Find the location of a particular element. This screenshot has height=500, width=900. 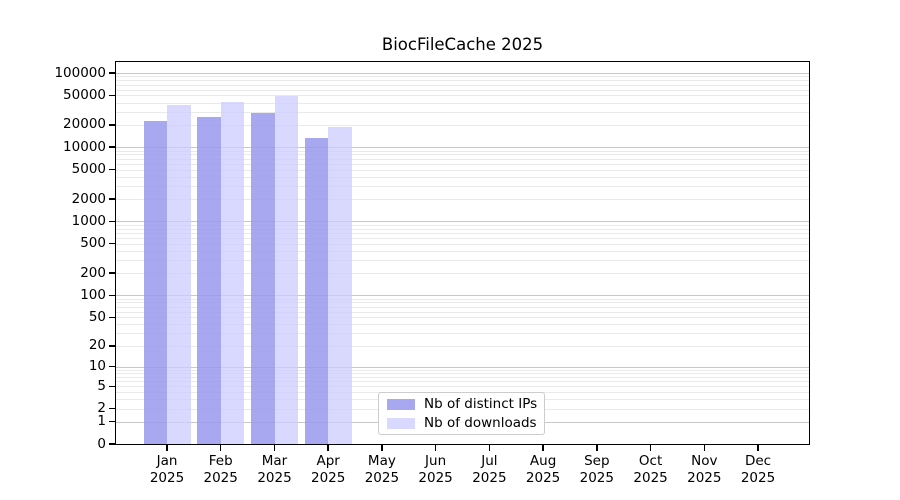

x-tick-label: Nov 2025 is located at coordinates (704, 470).